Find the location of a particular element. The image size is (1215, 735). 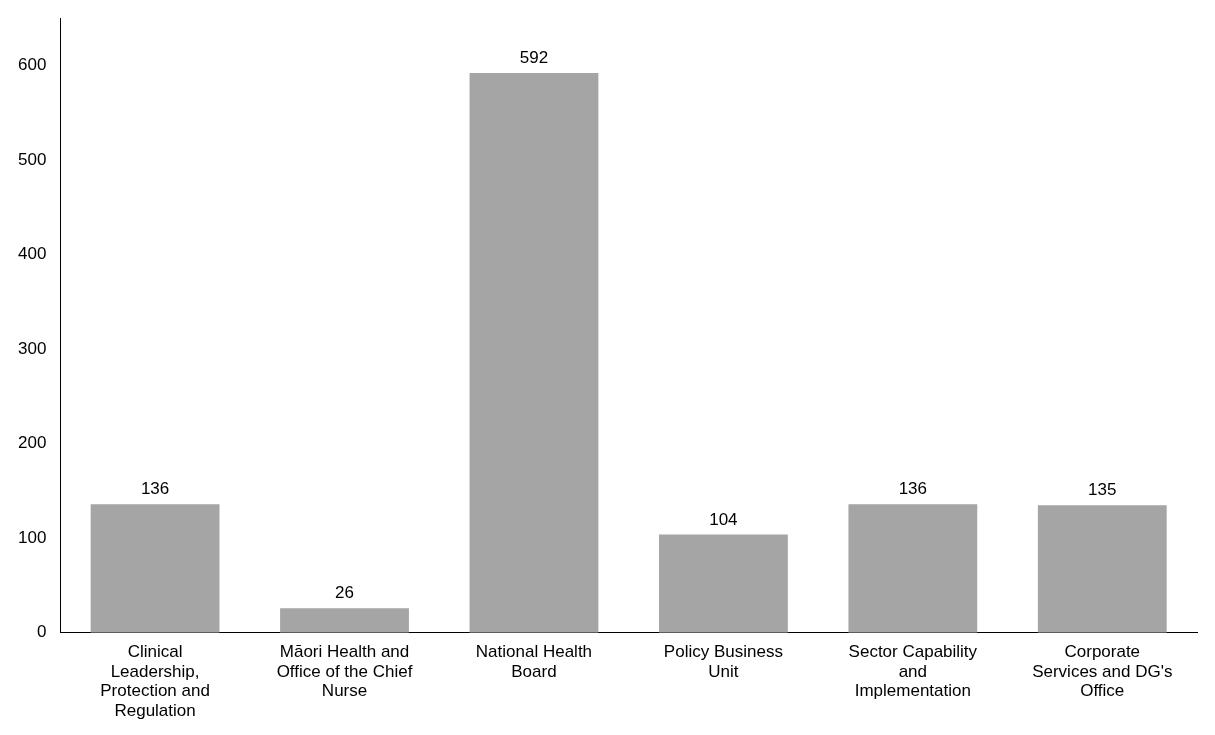

y-tick-label: 300 is located at coordinates (32, 348).